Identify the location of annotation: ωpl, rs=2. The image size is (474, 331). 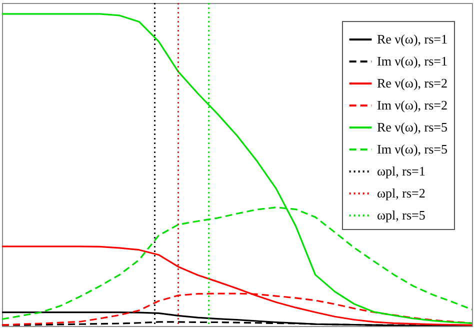
(401, 193).